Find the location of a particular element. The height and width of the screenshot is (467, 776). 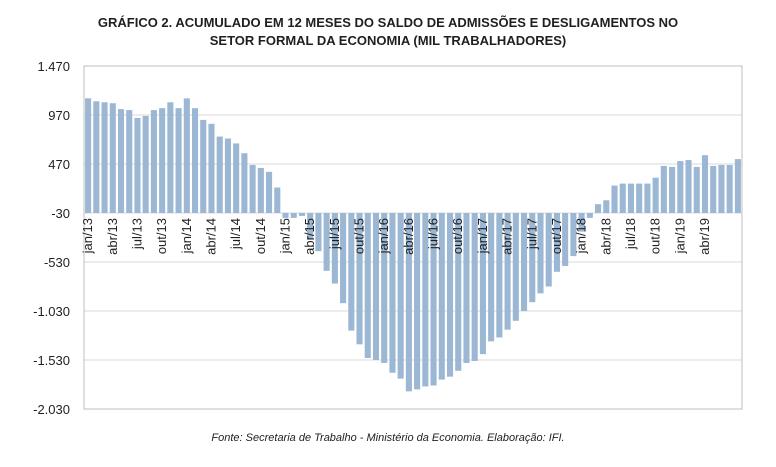

x-tick-label: jan/16 is located at coordinates (383, 236).